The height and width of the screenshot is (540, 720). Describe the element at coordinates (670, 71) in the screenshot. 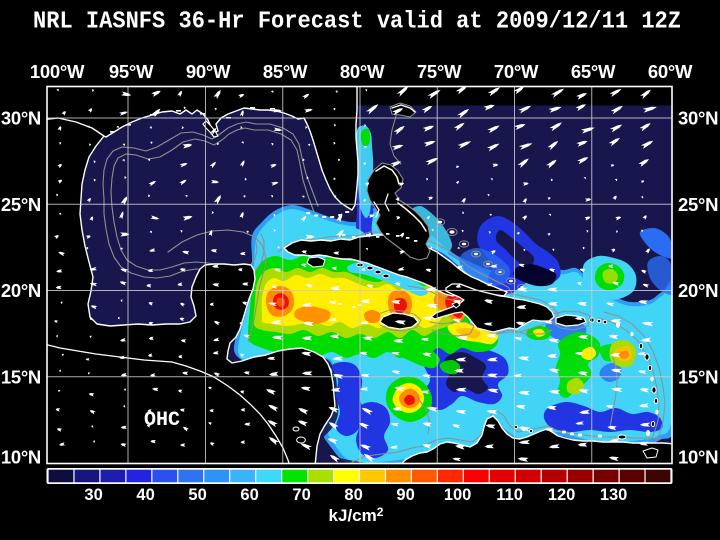

I see `svg-text: 60°W` at that location.